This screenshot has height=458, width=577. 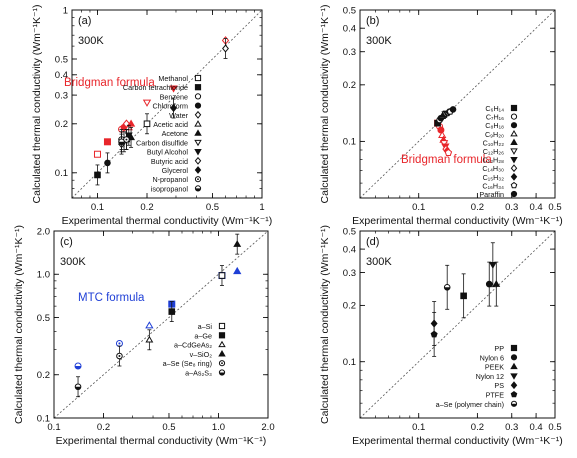 I want to click on legend-label: Carbon disulfide, so click(x=162, y=142).